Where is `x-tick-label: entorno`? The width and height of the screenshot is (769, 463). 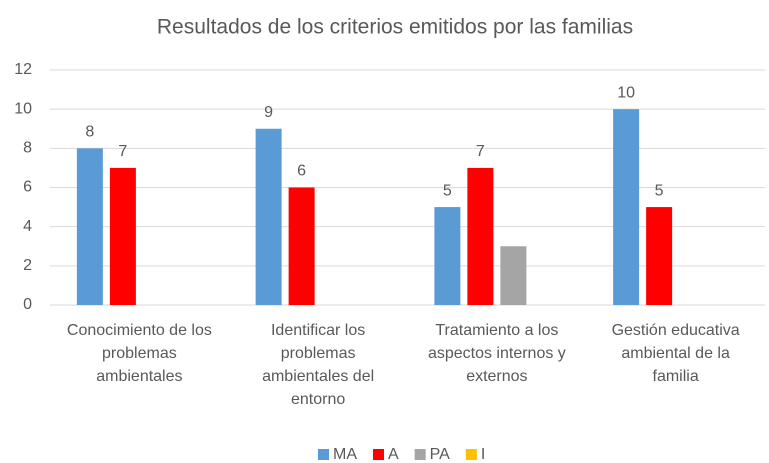 x-tick-label: entorno is located at coordinates (318, 399).